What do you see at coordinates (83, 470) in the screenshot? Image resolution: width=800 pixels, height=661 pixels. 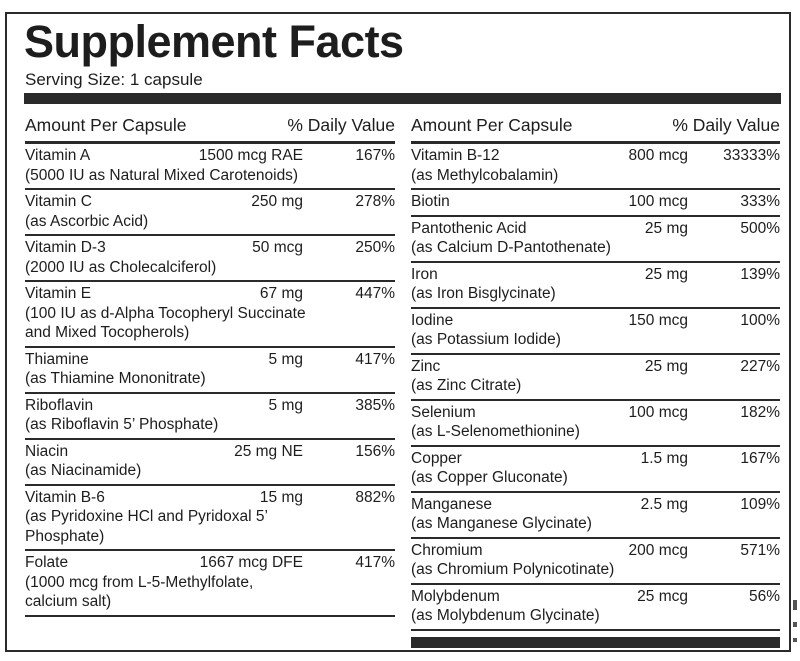 I see `nutrient-source: (as Niacinamide)` at bounding box center [83, 470].